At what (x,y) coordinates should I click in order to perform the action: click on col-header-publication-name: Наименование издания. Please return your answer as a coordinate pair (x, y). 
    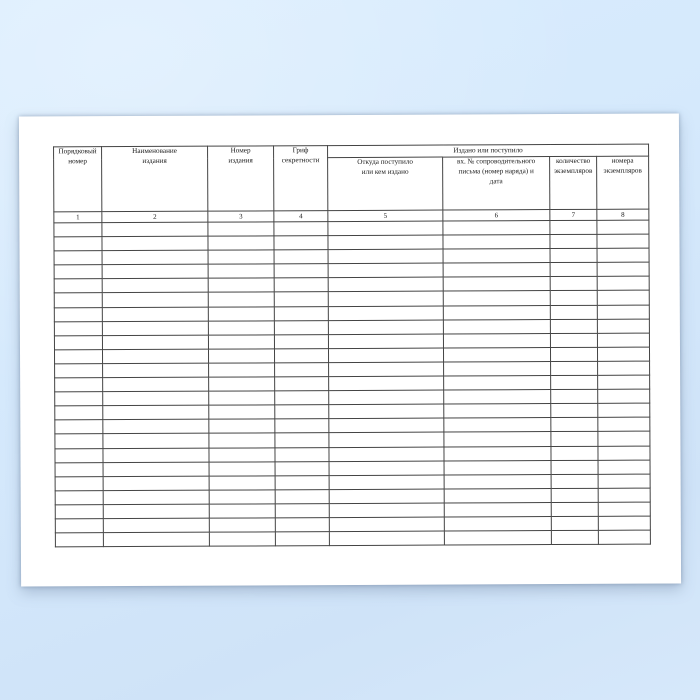
    Looking at the image, I should click on (154, 179).